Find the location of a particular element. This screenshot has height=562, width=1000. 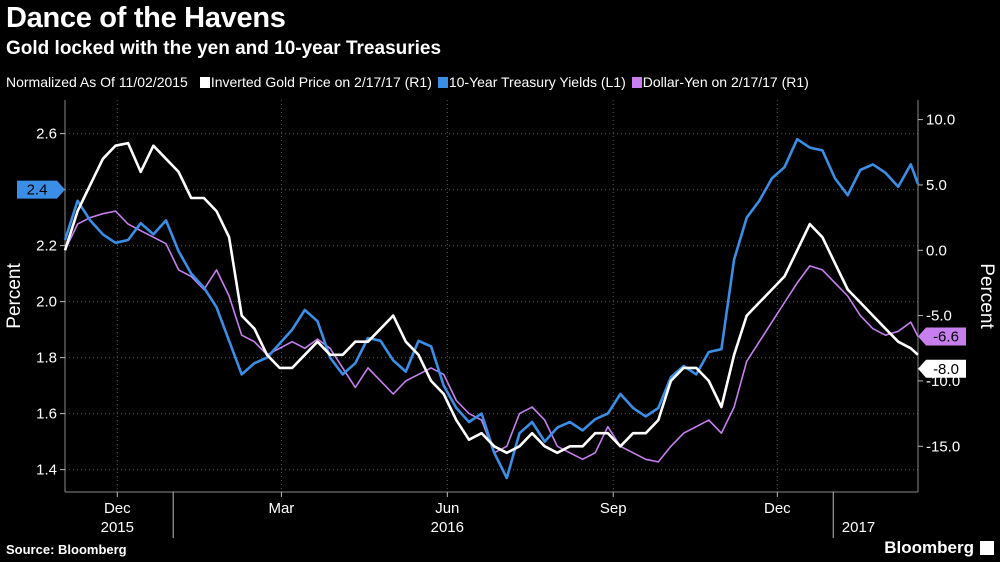

current-value-yen: -6.6 is located at coordinates (946, 337).